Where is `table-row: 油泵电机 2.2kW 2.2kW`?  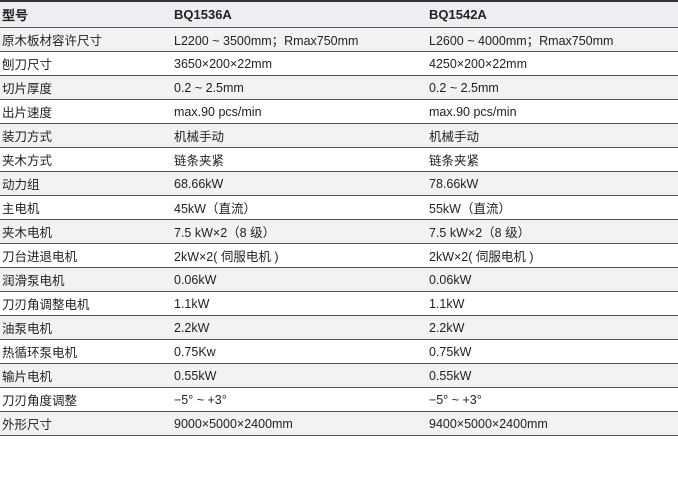
table-row: 油泵电机 2.2kW 2.2kW is located at coordinates (339, 327).